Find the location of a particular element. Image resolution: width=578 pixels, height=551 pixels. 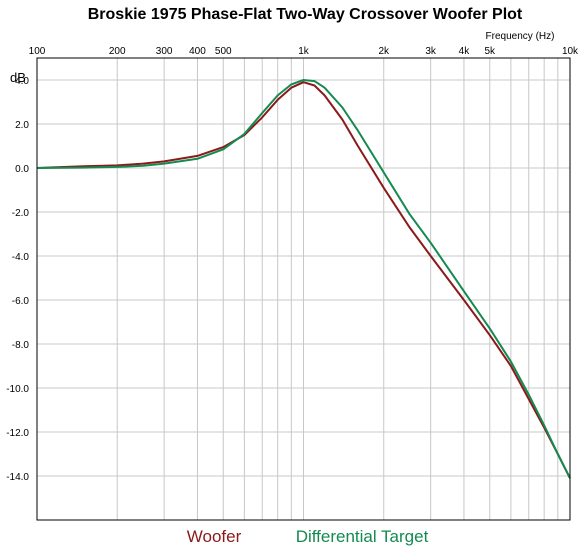

y-tick-label: -8.0 is located at coordinates (21, 345).